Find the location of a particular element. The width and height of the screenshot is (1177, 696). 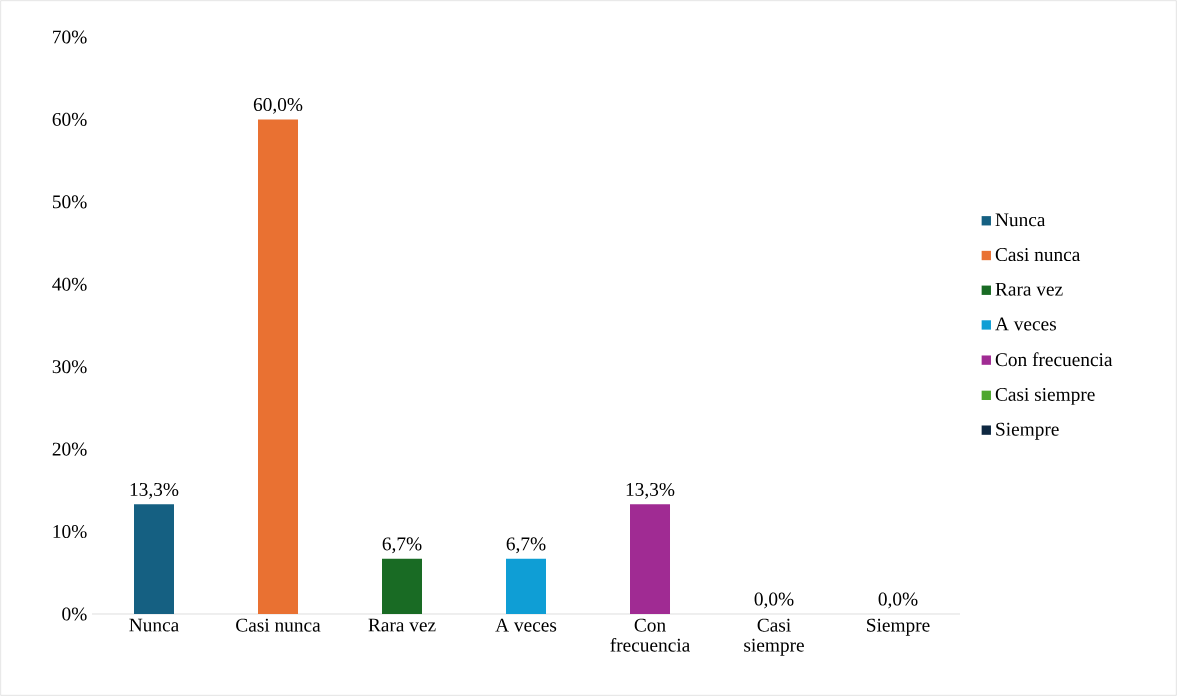

x-tick-label: A veces is located at coordinates (526, 625).